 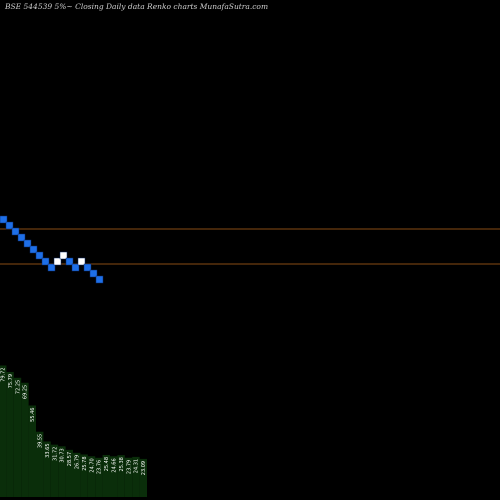 I want to click on volume-label: 33.65, so click(x=48, y=450).